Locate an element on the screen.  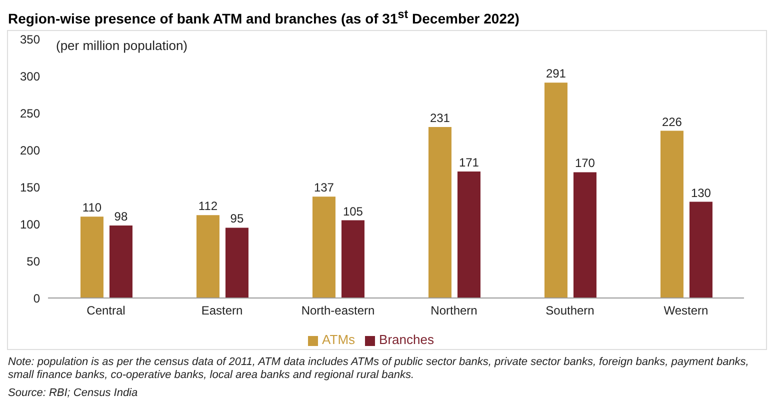
x-tick-label: Northern is located at coordinates (454, 311).